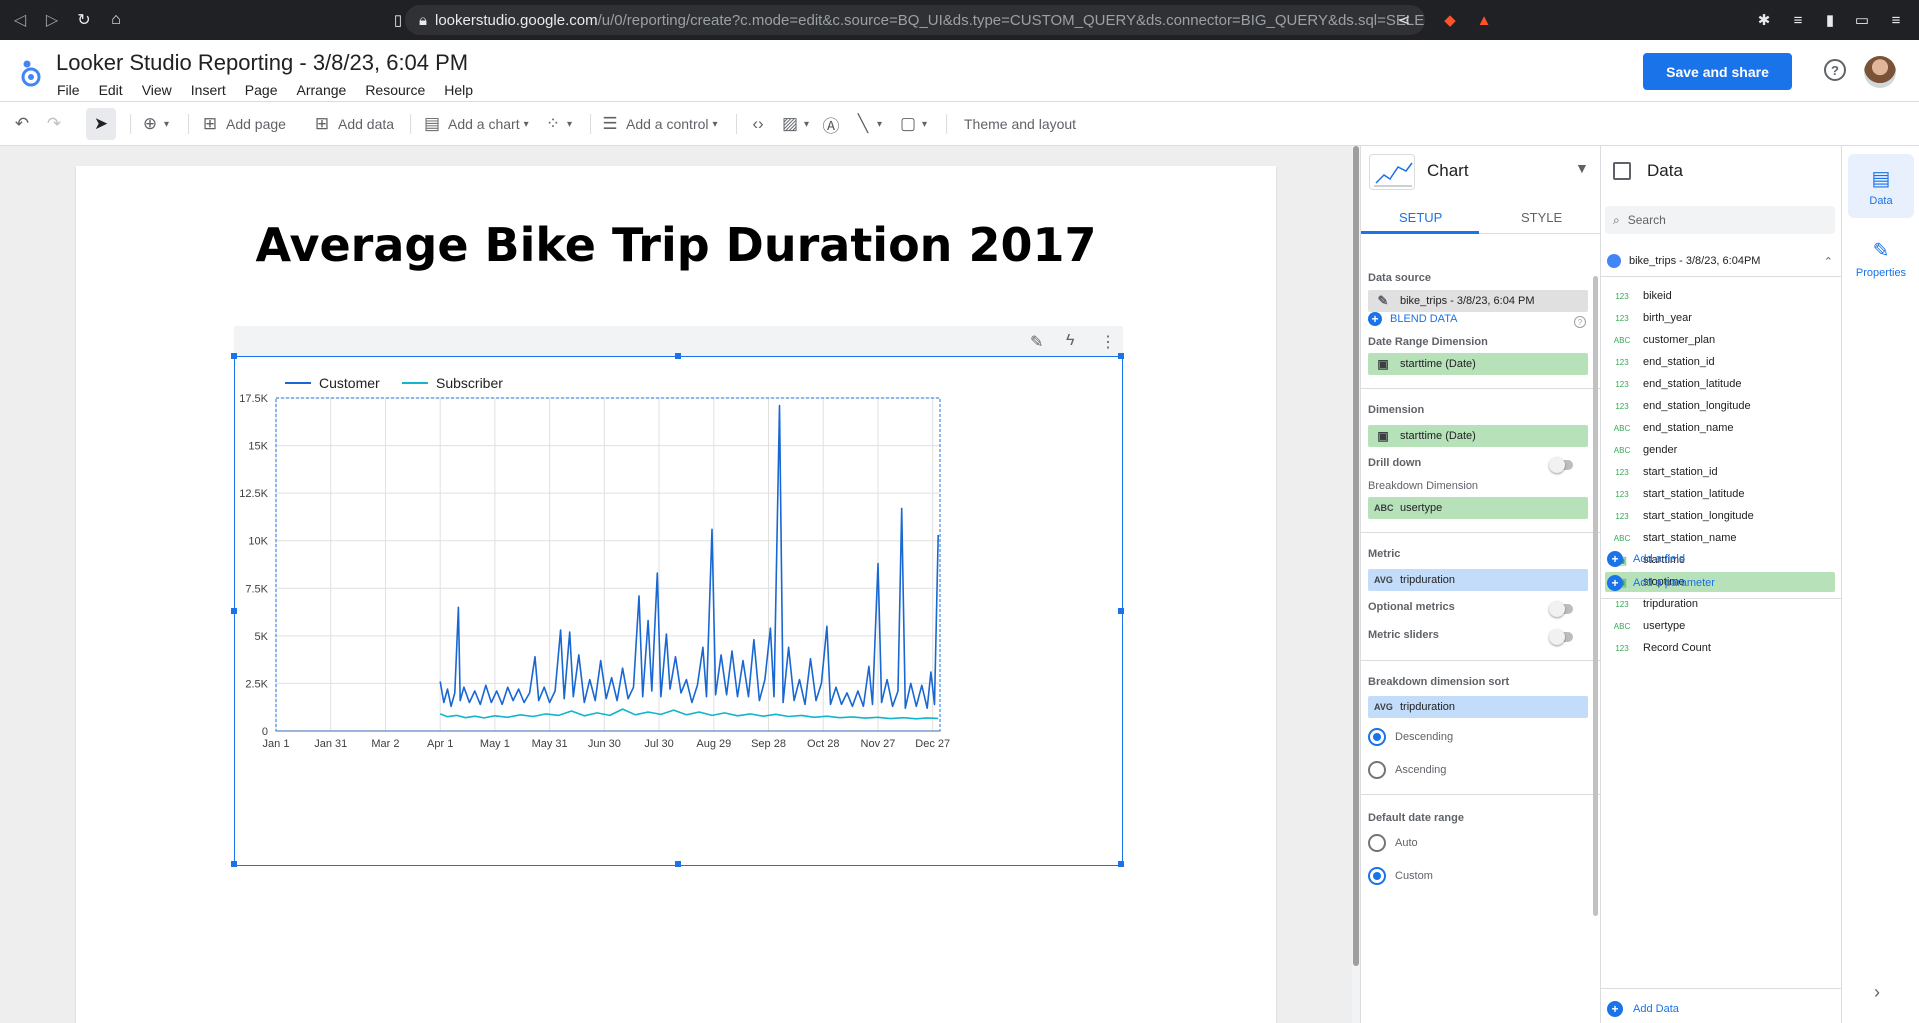  What do you see at coordinates (1580, 322) in the screenshot?
I see `help-circle-icon: ?` at bounding box center [1580, 322].